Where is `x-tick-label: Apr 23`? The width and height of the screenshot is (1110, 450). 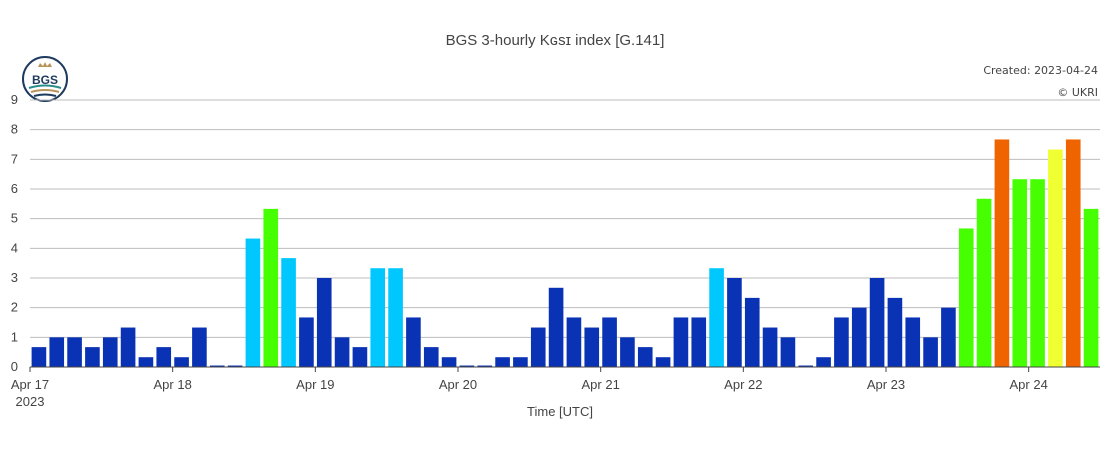
x-tick-label: Apr 23 is located at coordinates (886, 384).